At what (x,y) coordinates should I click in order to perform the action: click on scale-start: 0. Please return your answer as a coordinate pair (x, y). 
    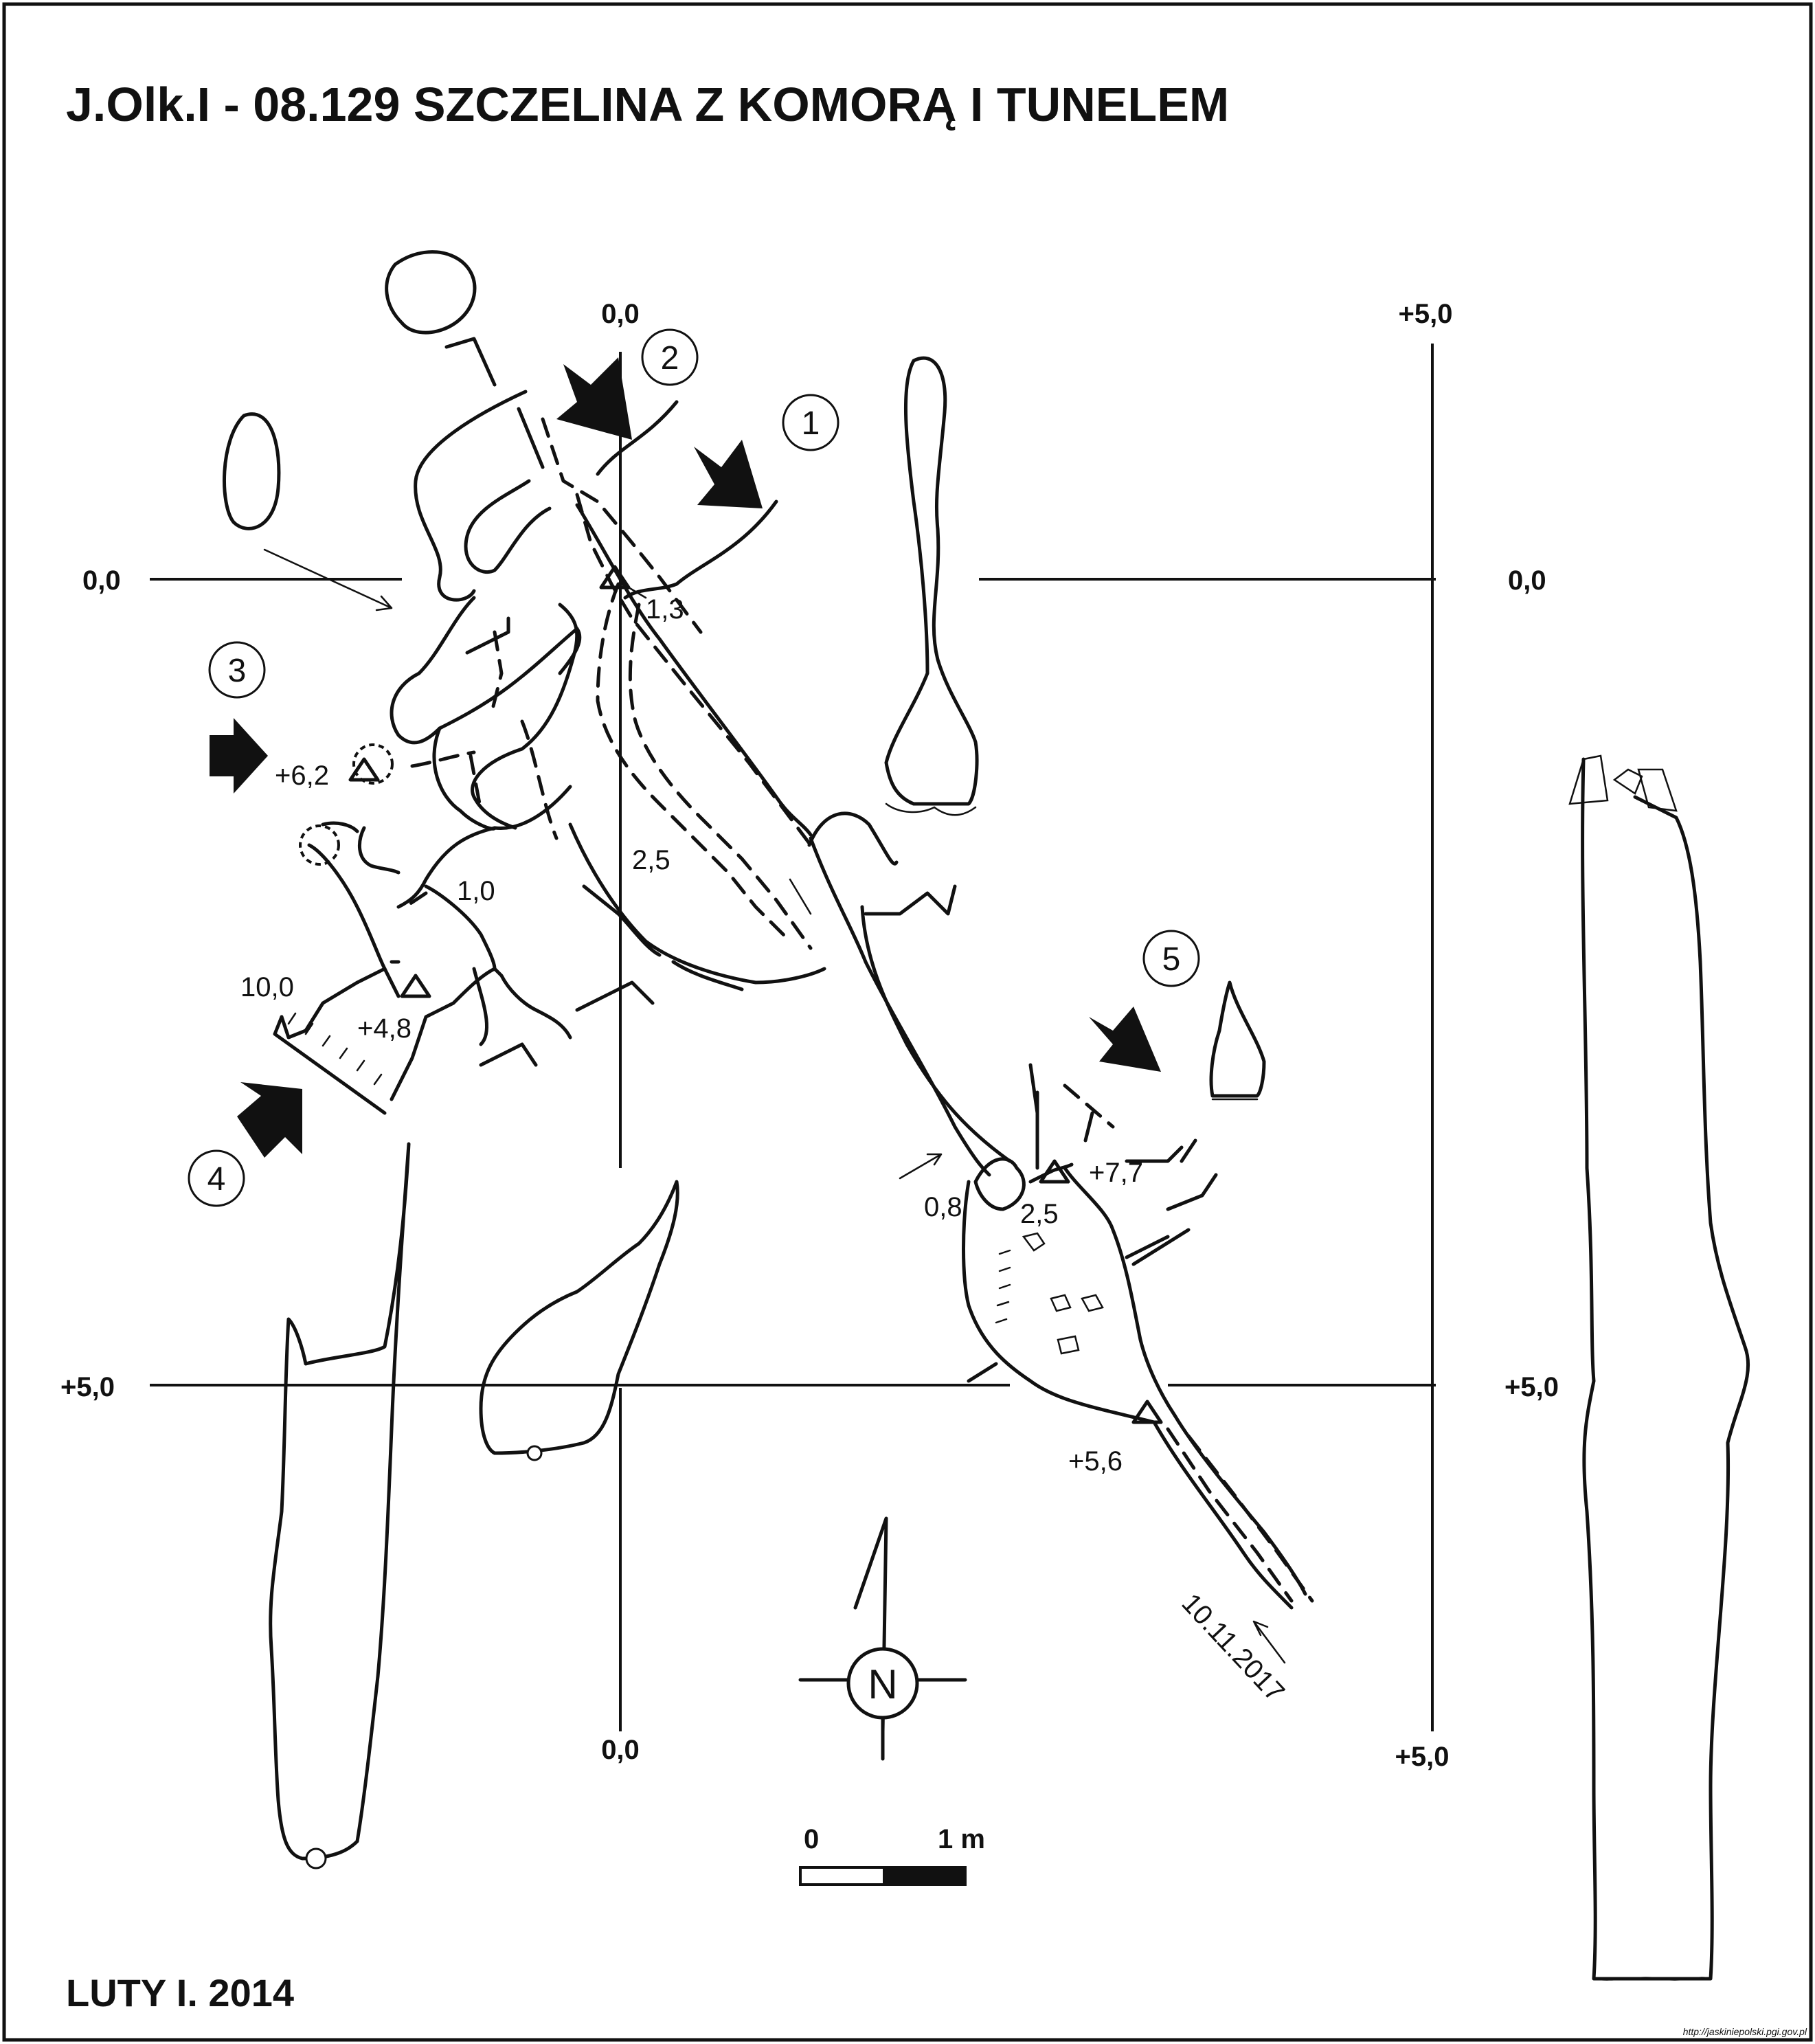
    Looking at the image, I should click on (811, 1839).